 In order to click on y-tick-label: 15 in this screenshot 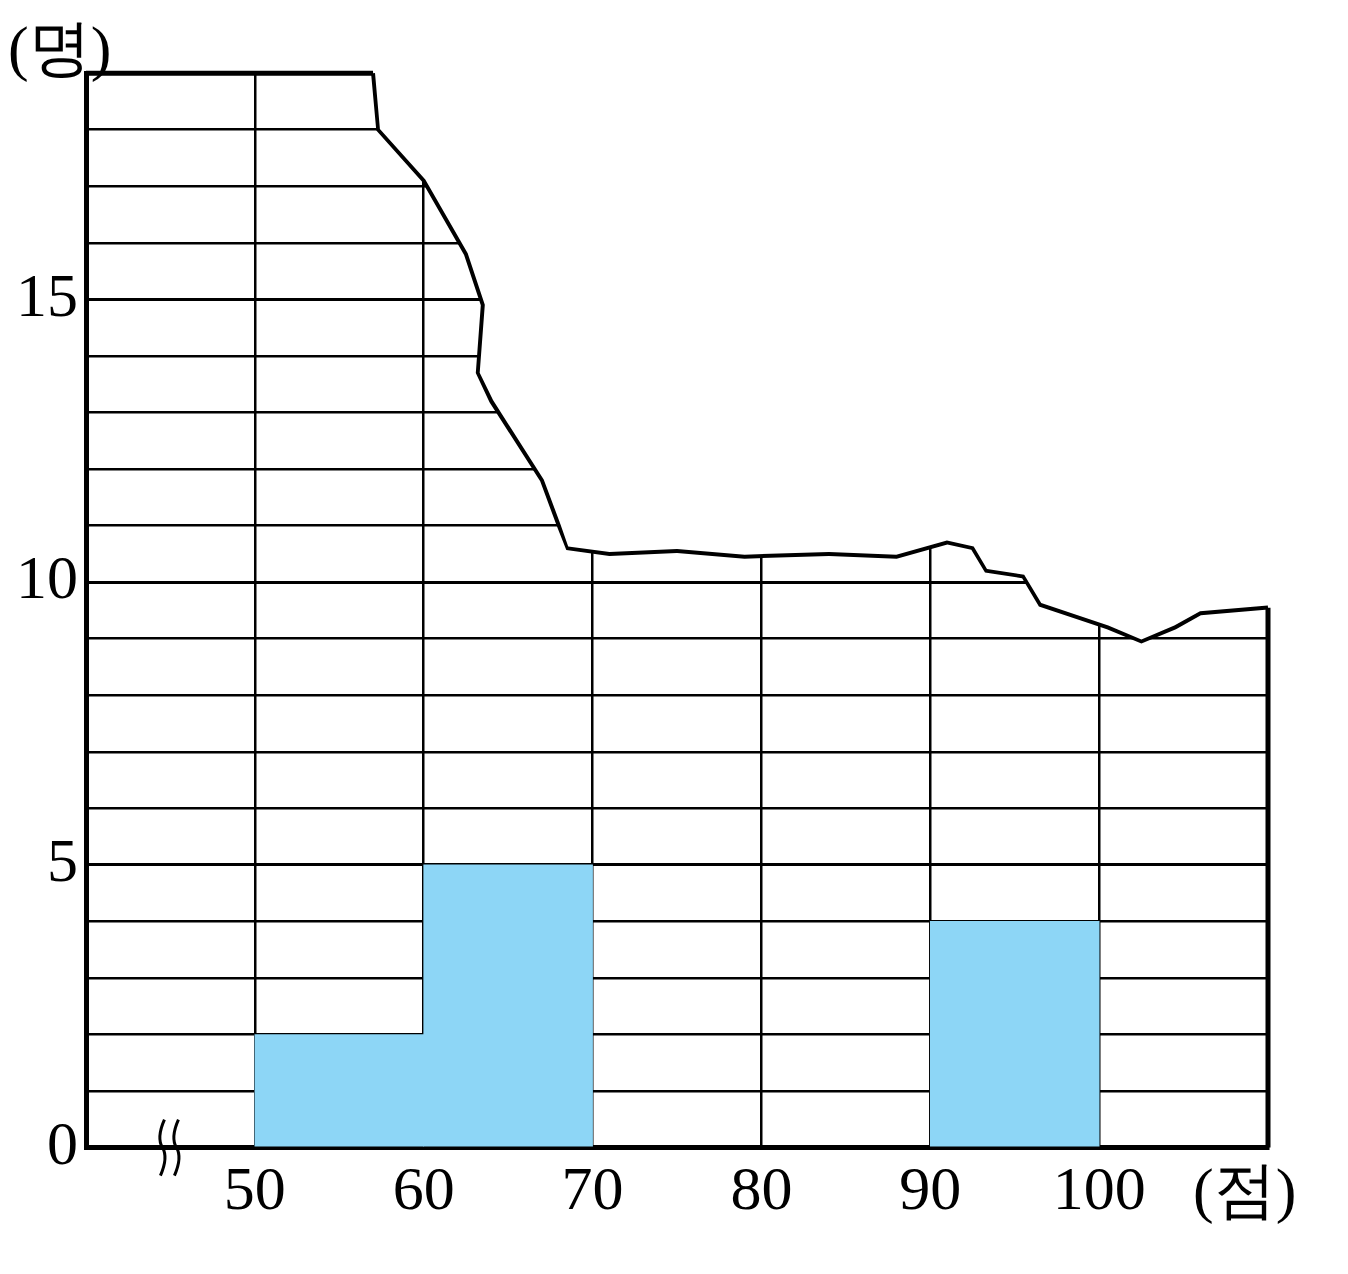, I will do `click(47, 294)`.